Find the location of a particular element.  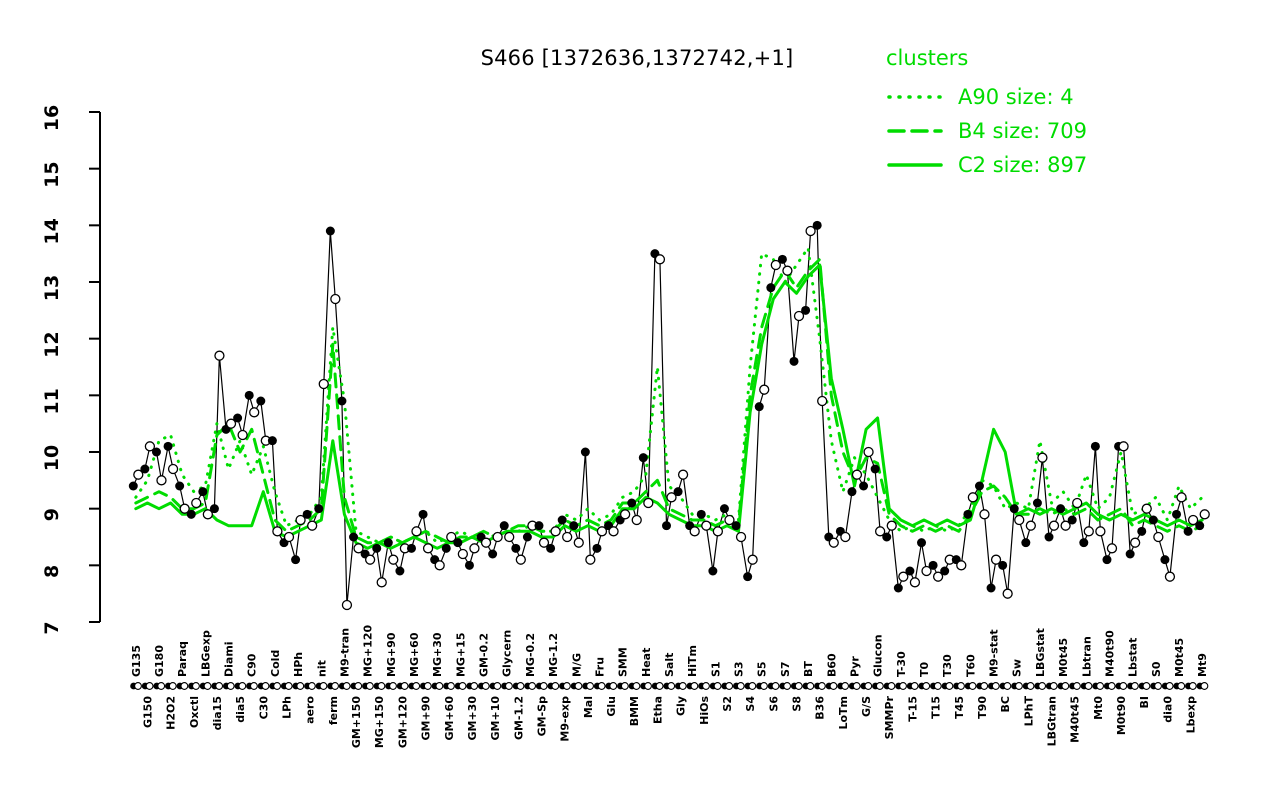

x-category-label: GM+90 is located at coordinates (426, 718).